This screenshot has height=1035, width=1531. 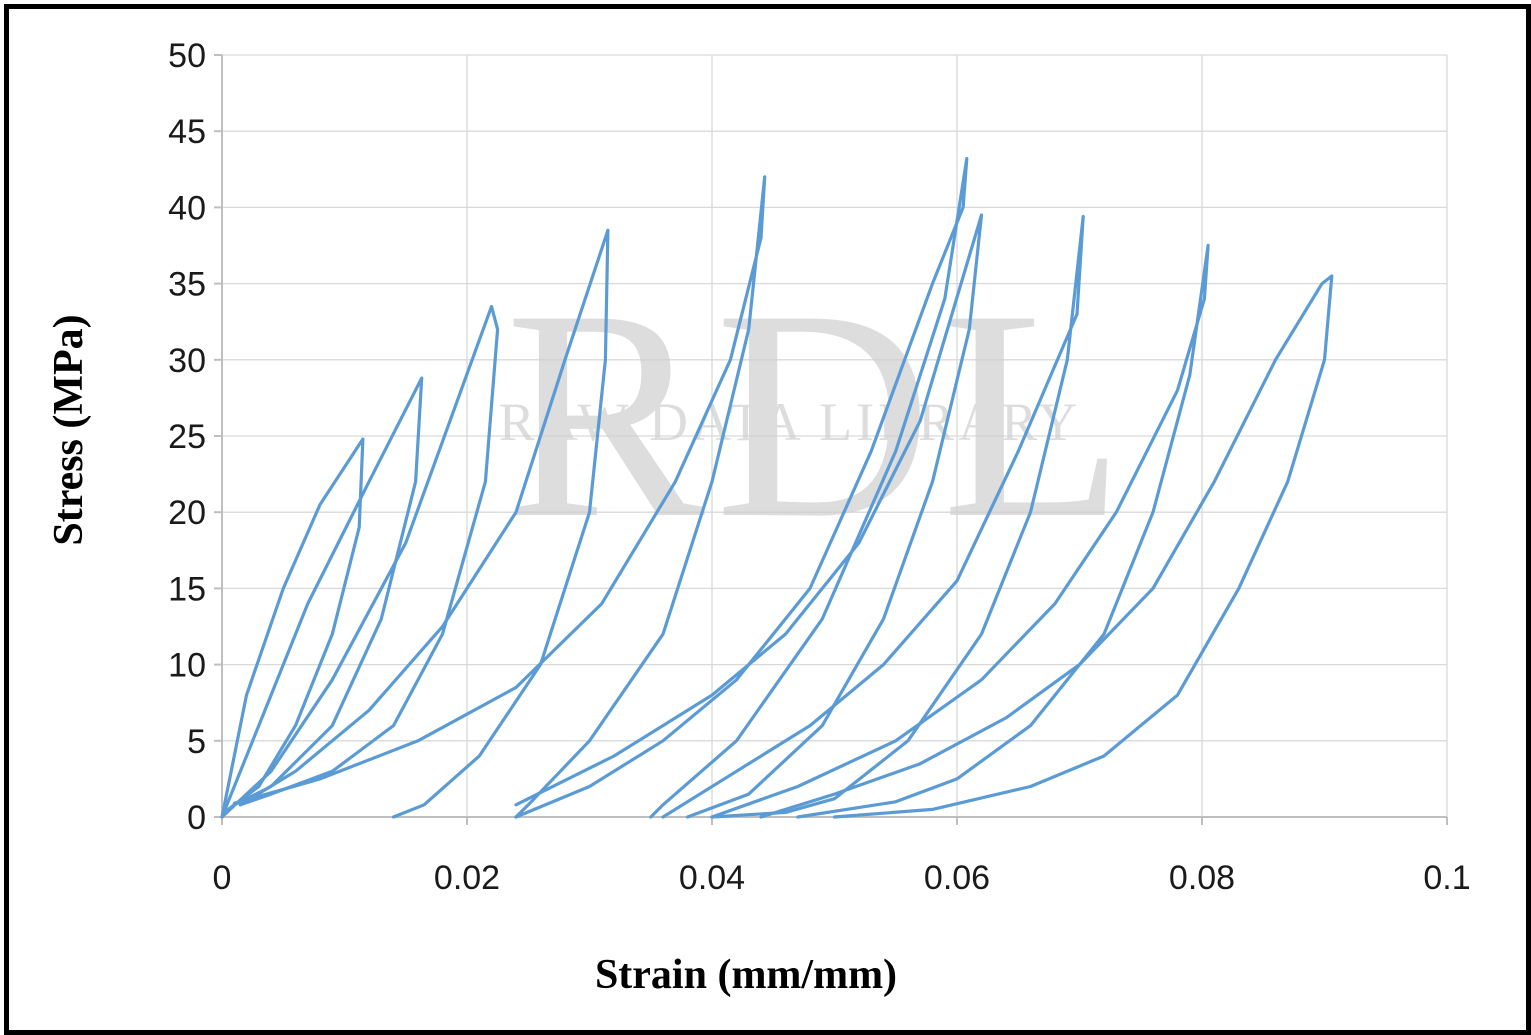 I want to click on y-tick-label: 0, so click(x=196, y=818).